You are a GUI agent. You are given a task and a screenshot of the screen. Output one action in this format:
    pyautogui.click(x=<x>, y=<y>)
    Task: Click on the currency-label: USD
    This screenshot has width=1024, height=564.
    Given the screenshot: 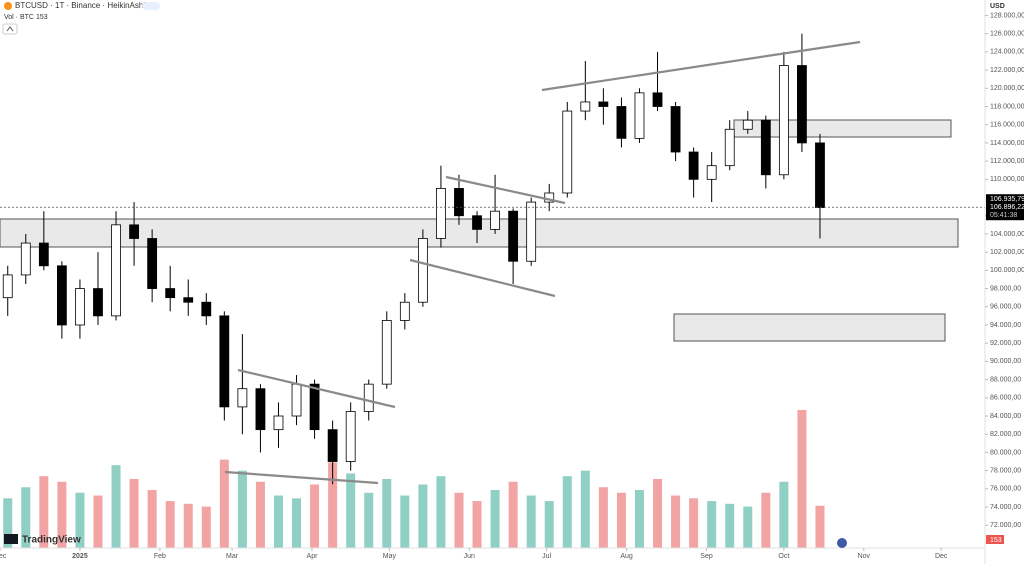 What is the action you would take?
    pyautogui.click(x=997, y=6)
    